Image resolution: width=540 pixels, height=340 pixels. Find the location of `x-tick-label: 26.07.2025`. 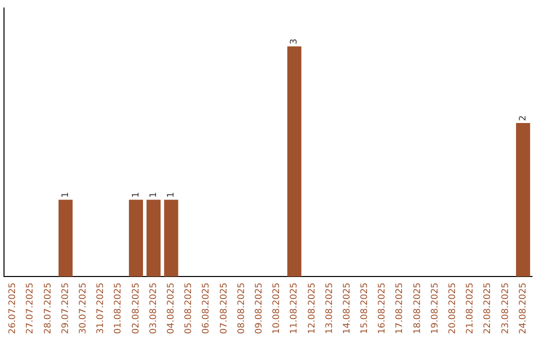

x-tick-label: 26.07.2025 is located at coordinates (13, 308).